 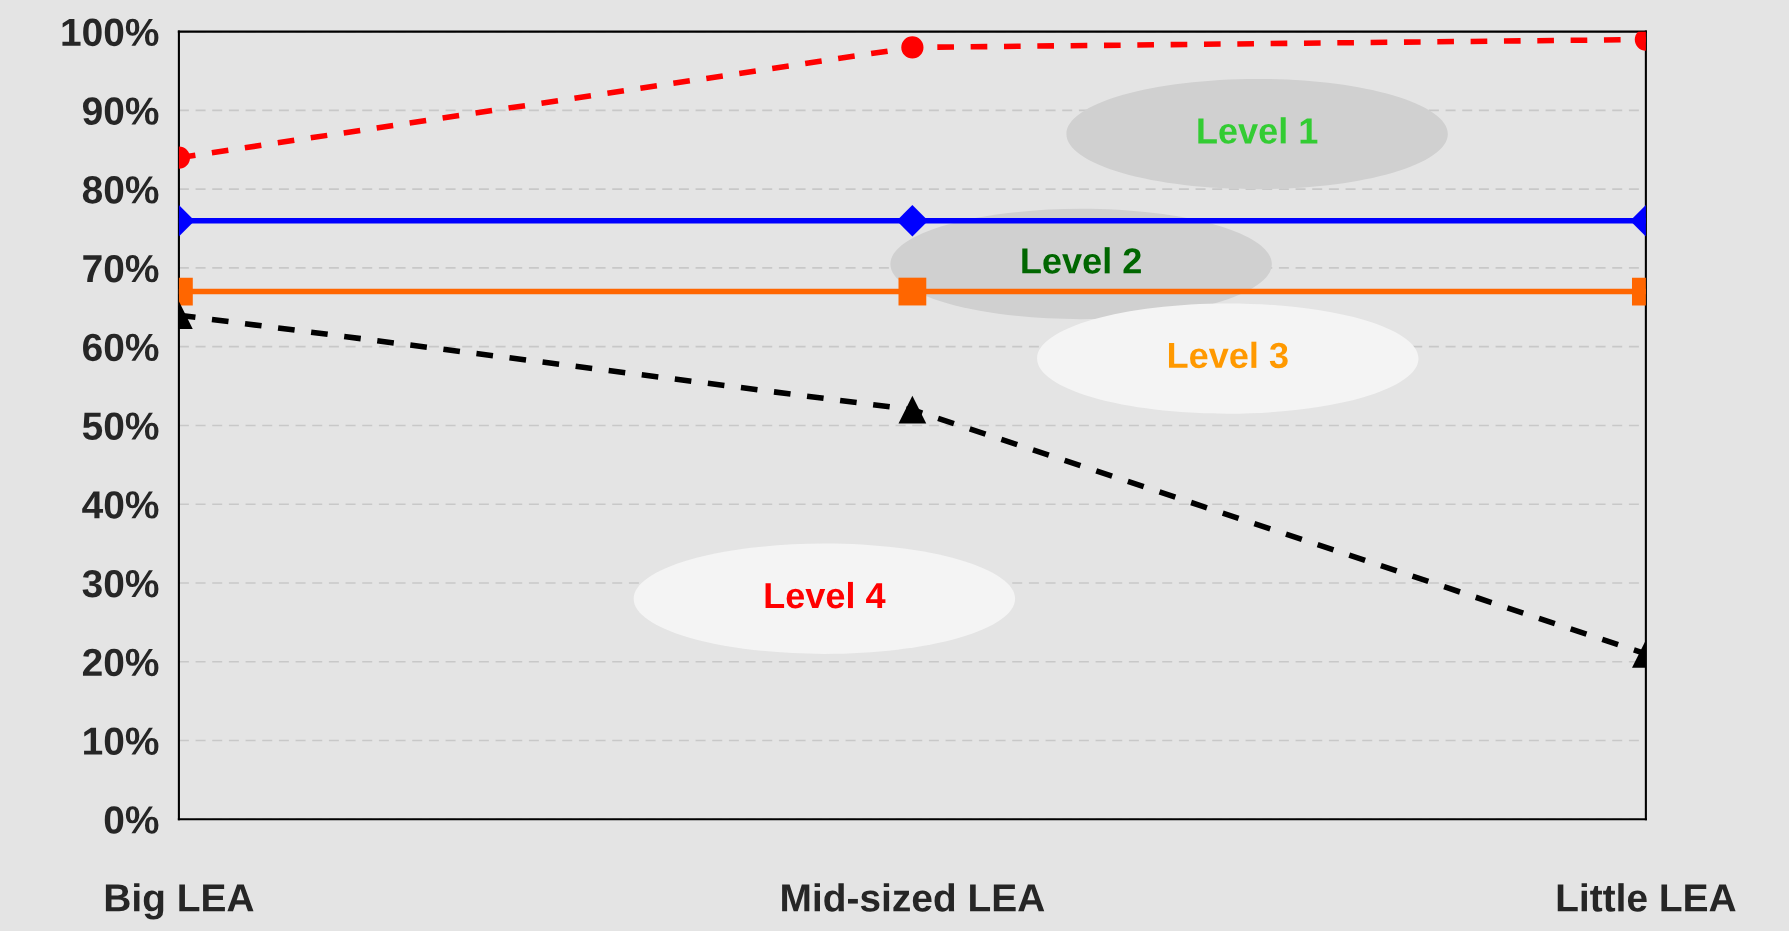 What do you see at coordinates (179, 901) in the screenshot?
I see `x-tick-label: Big LEA` at bounding box center [179, 901].